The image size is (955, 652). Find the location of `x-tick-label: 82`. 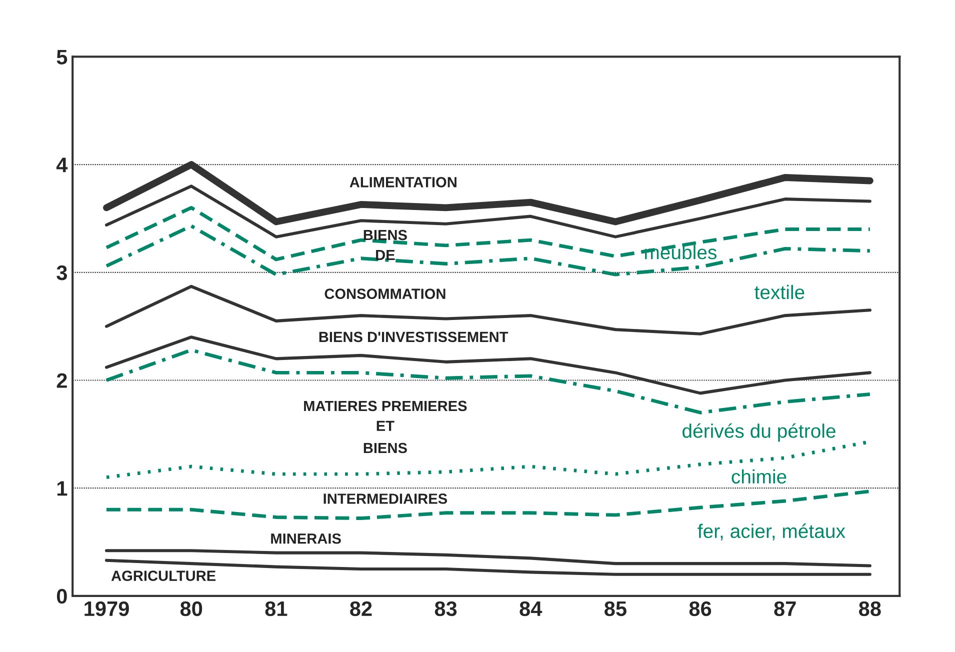

x-tick-label: 82 is located at coordinates (361, 608).